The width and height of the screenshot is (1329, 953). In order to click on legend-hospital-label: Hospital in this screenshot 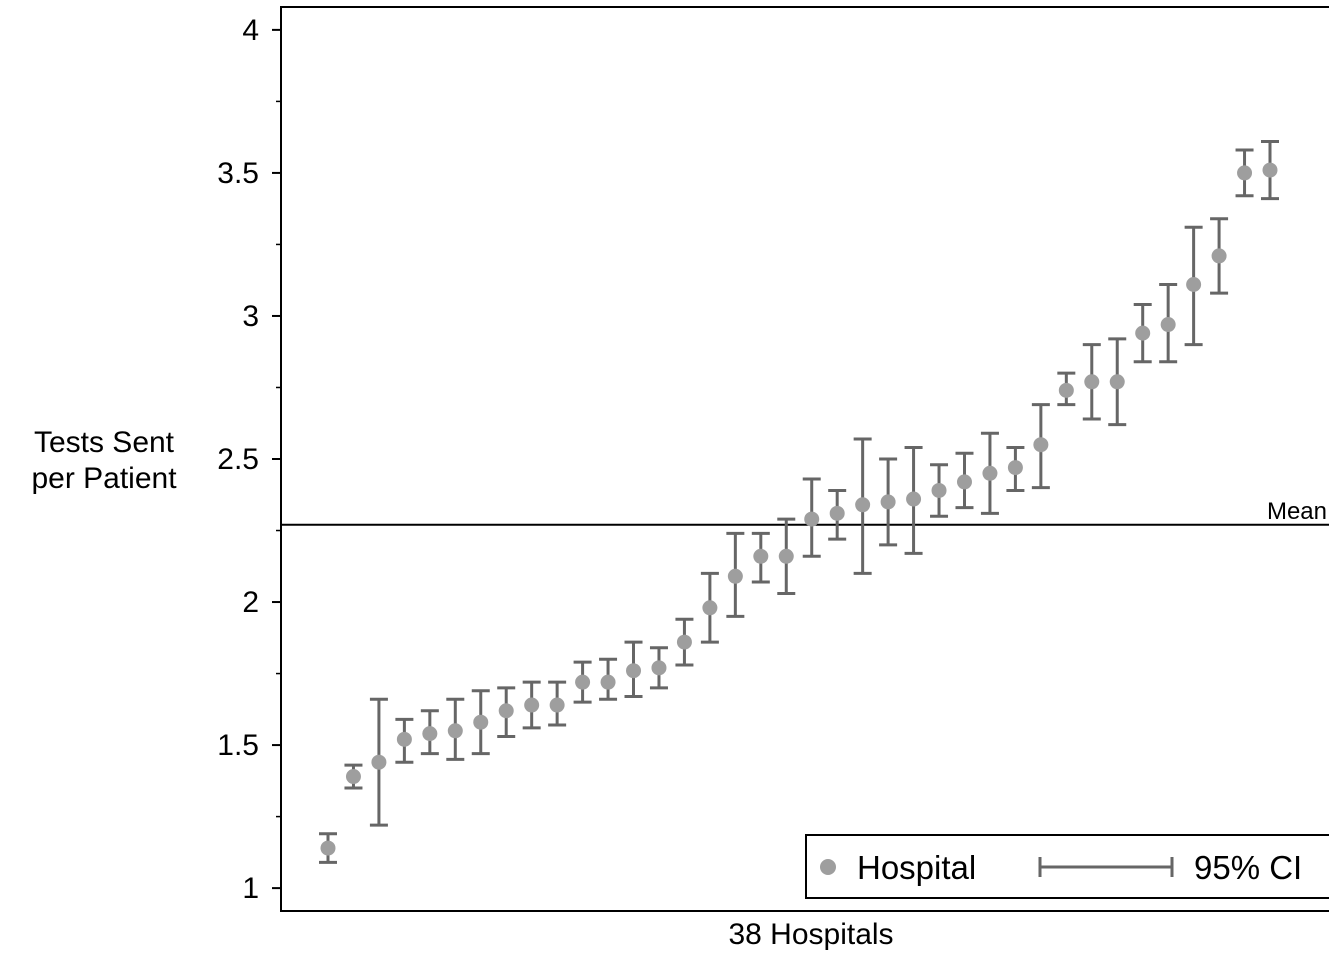, I will do `click(916, 867)`.